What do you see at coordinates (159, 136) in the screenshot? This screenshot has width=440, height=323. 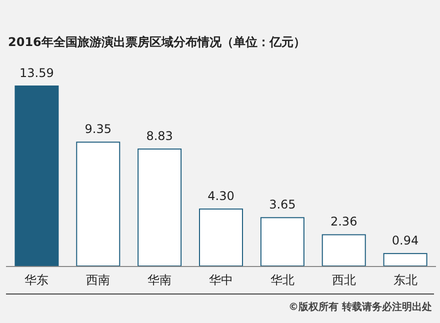 I see `data-label: 8.83` at bounding box center [159, 136].